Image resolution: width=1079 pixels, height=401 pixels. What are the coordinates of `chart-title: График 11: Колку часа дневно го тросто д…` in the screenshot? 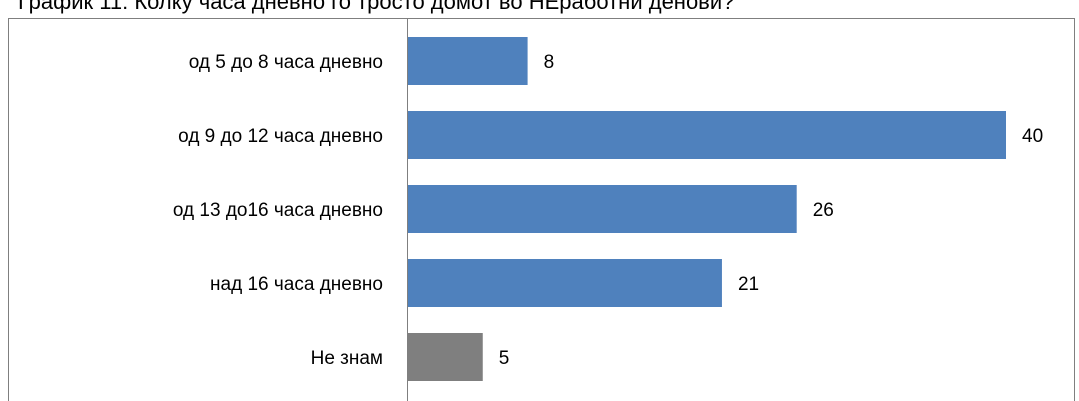 It's located at (376, 7).